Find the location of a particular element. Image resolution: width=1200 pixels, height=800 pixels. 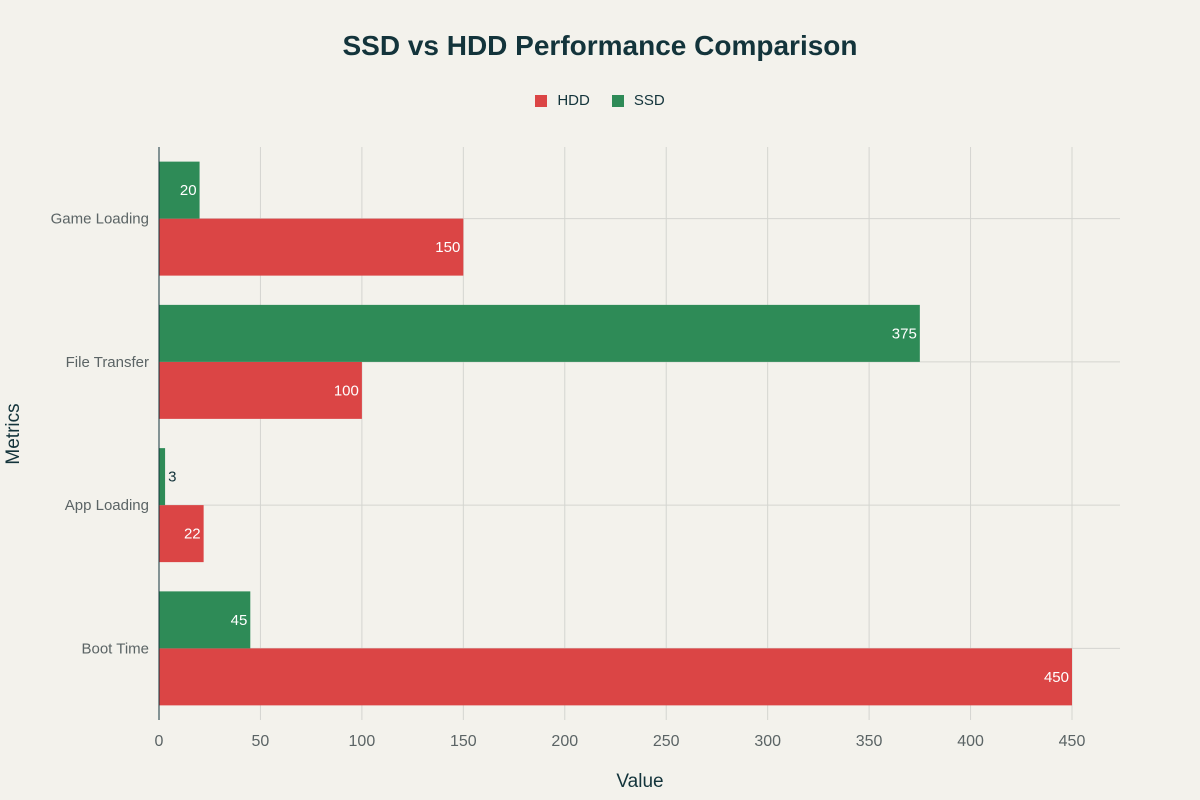

legend-item-ssd: SSD is located at coordinates (638, 100).